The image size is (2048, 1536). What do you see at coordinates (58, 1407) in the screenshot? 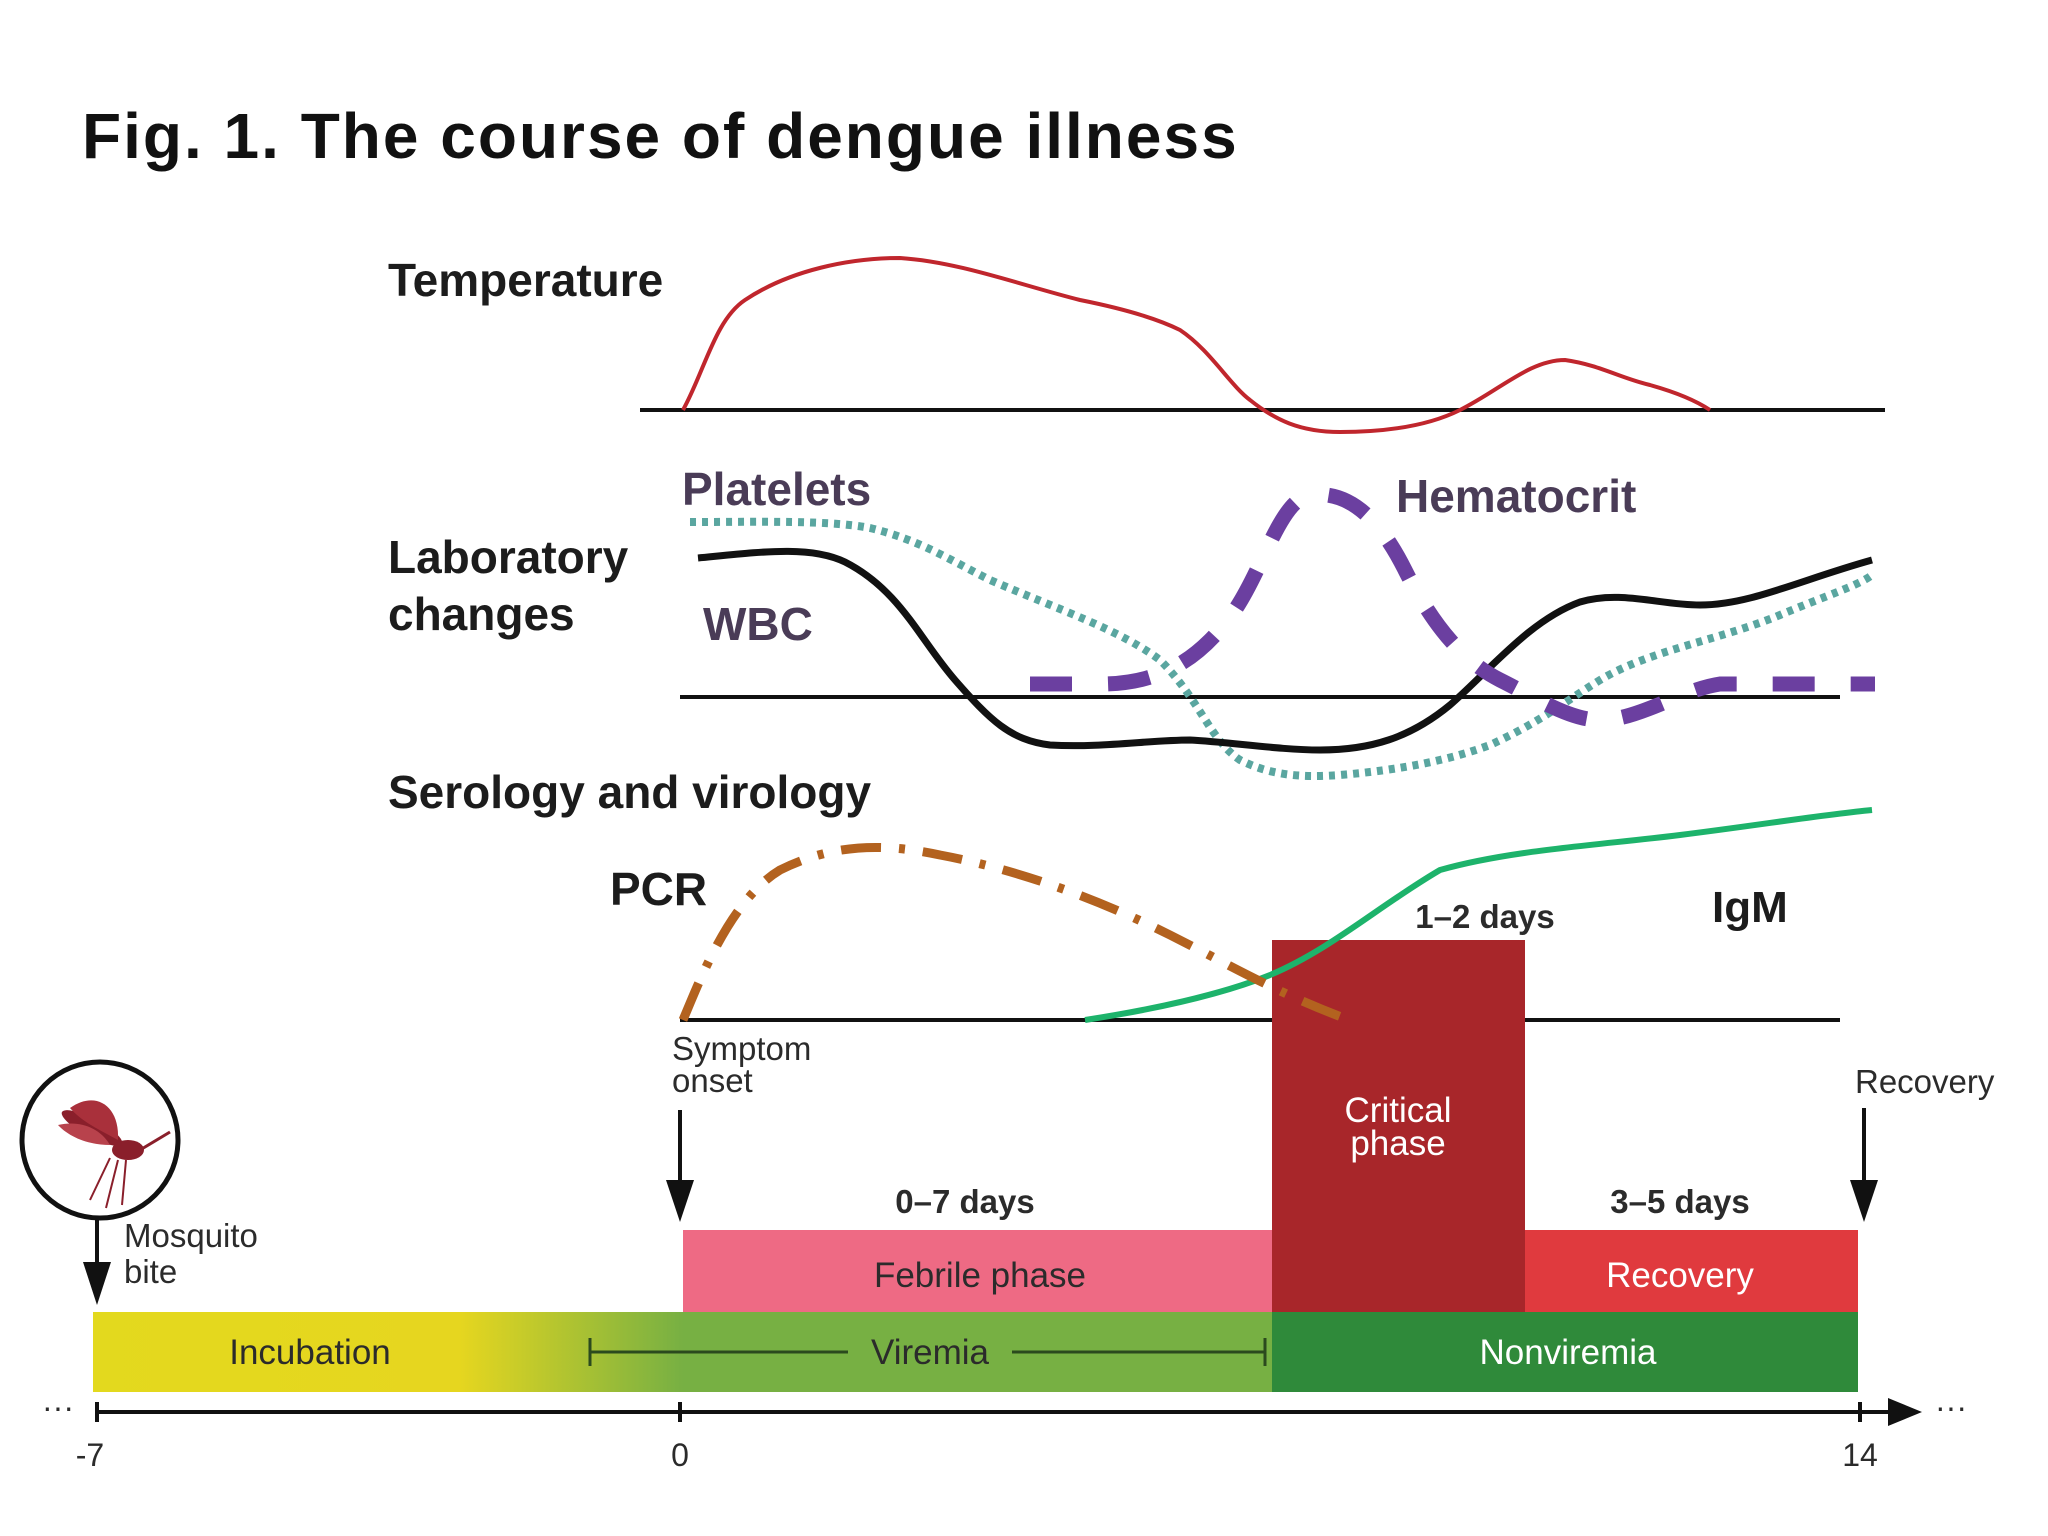
I see `axis-ellipsis-left: ···` at bounding box center [58, 1407].